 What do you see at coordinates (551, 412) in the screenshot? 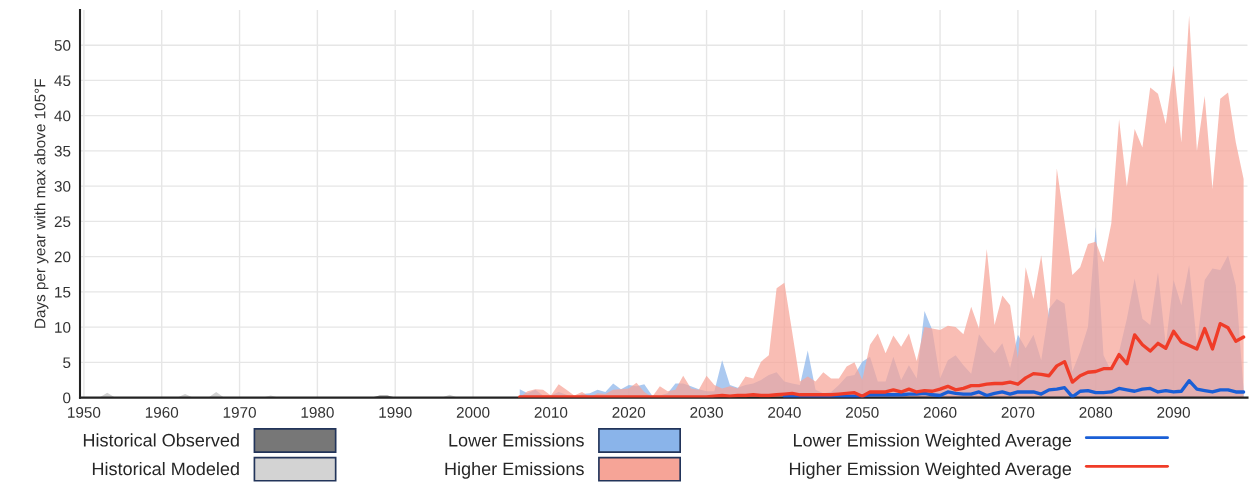
I see `x-tick-label: 2010` at bounding box center [551, 412].